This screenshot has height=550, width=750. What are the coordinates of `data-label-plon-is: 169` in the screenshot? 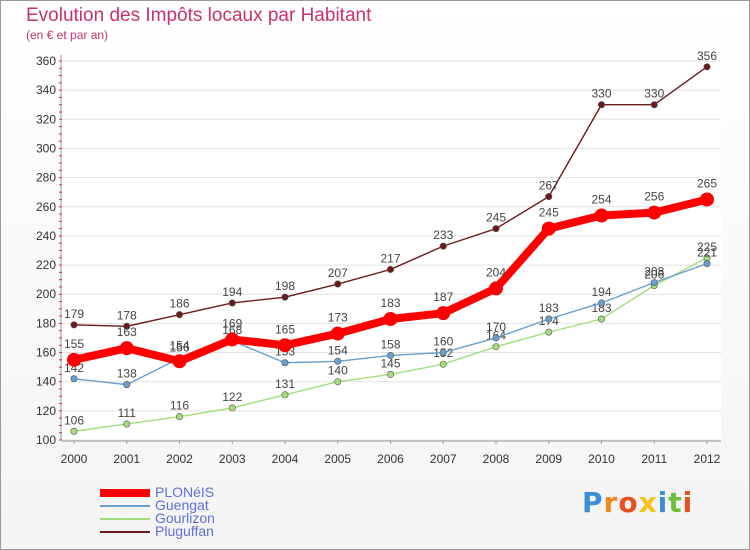 It's located at (232, 323).